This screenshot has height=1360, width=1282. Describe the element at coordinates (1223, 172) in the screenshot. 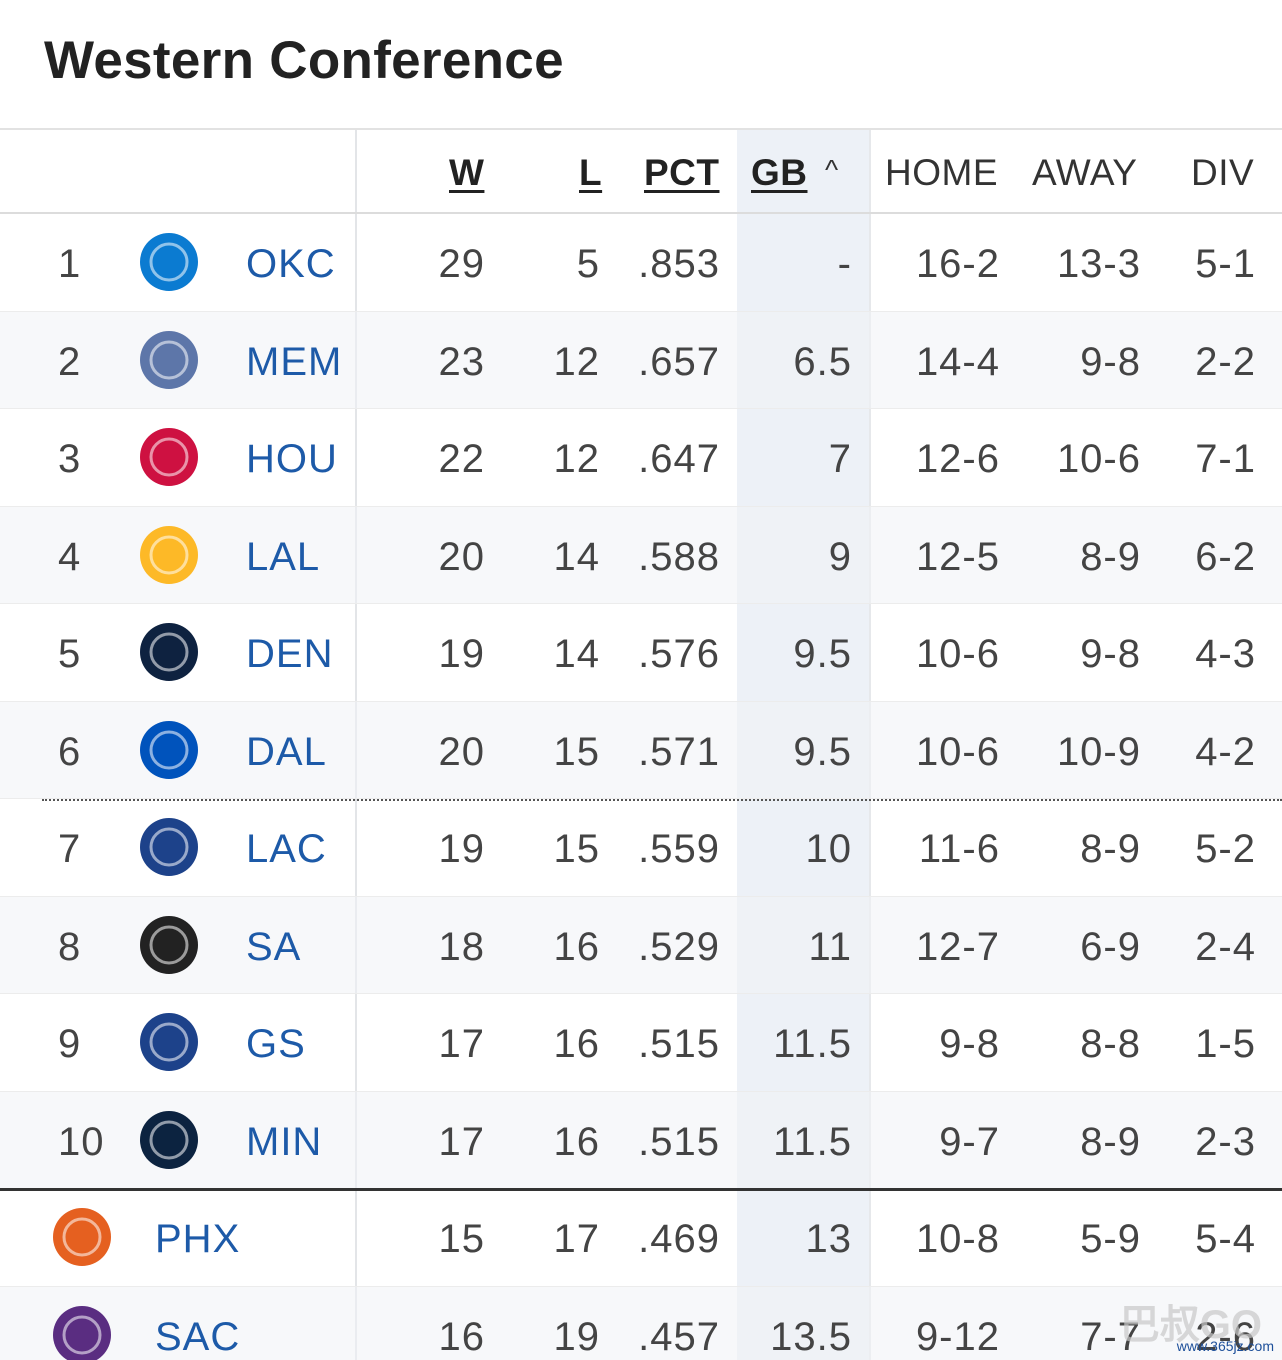

I see `header-div: DIV` at that location.